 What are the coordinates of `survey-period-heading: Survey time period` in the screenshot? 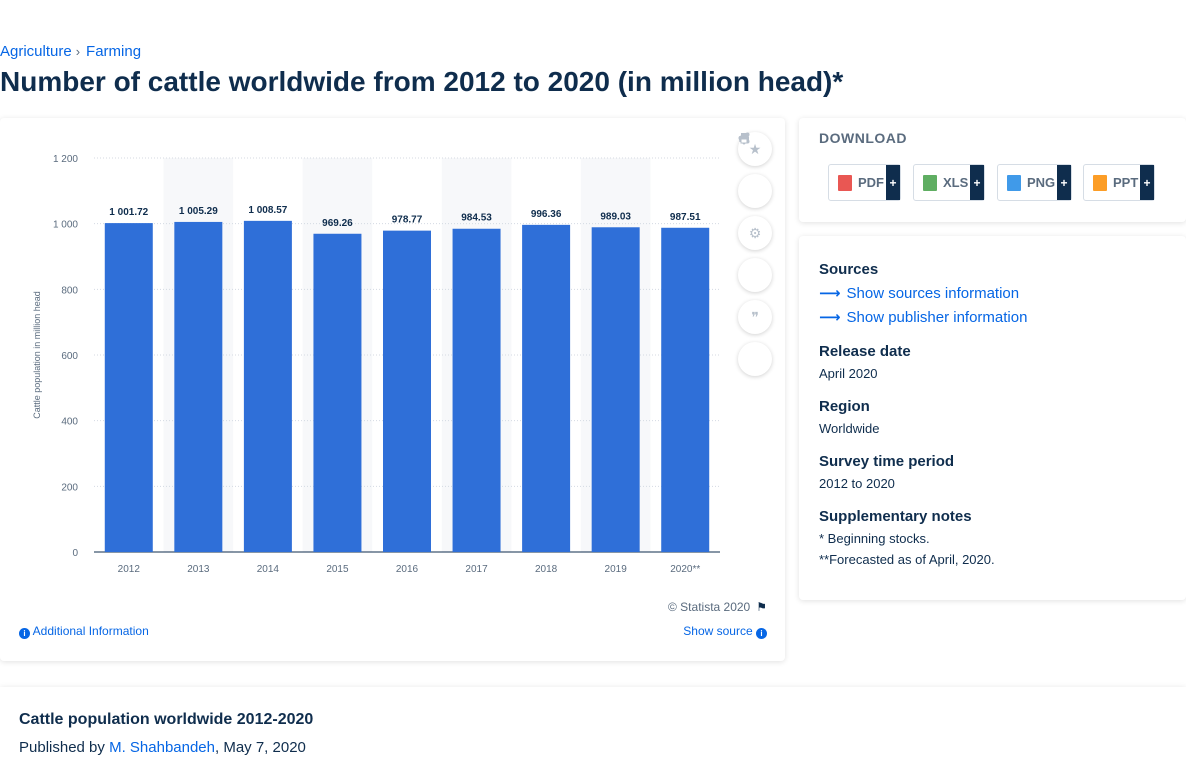 It's located at (887, 461).